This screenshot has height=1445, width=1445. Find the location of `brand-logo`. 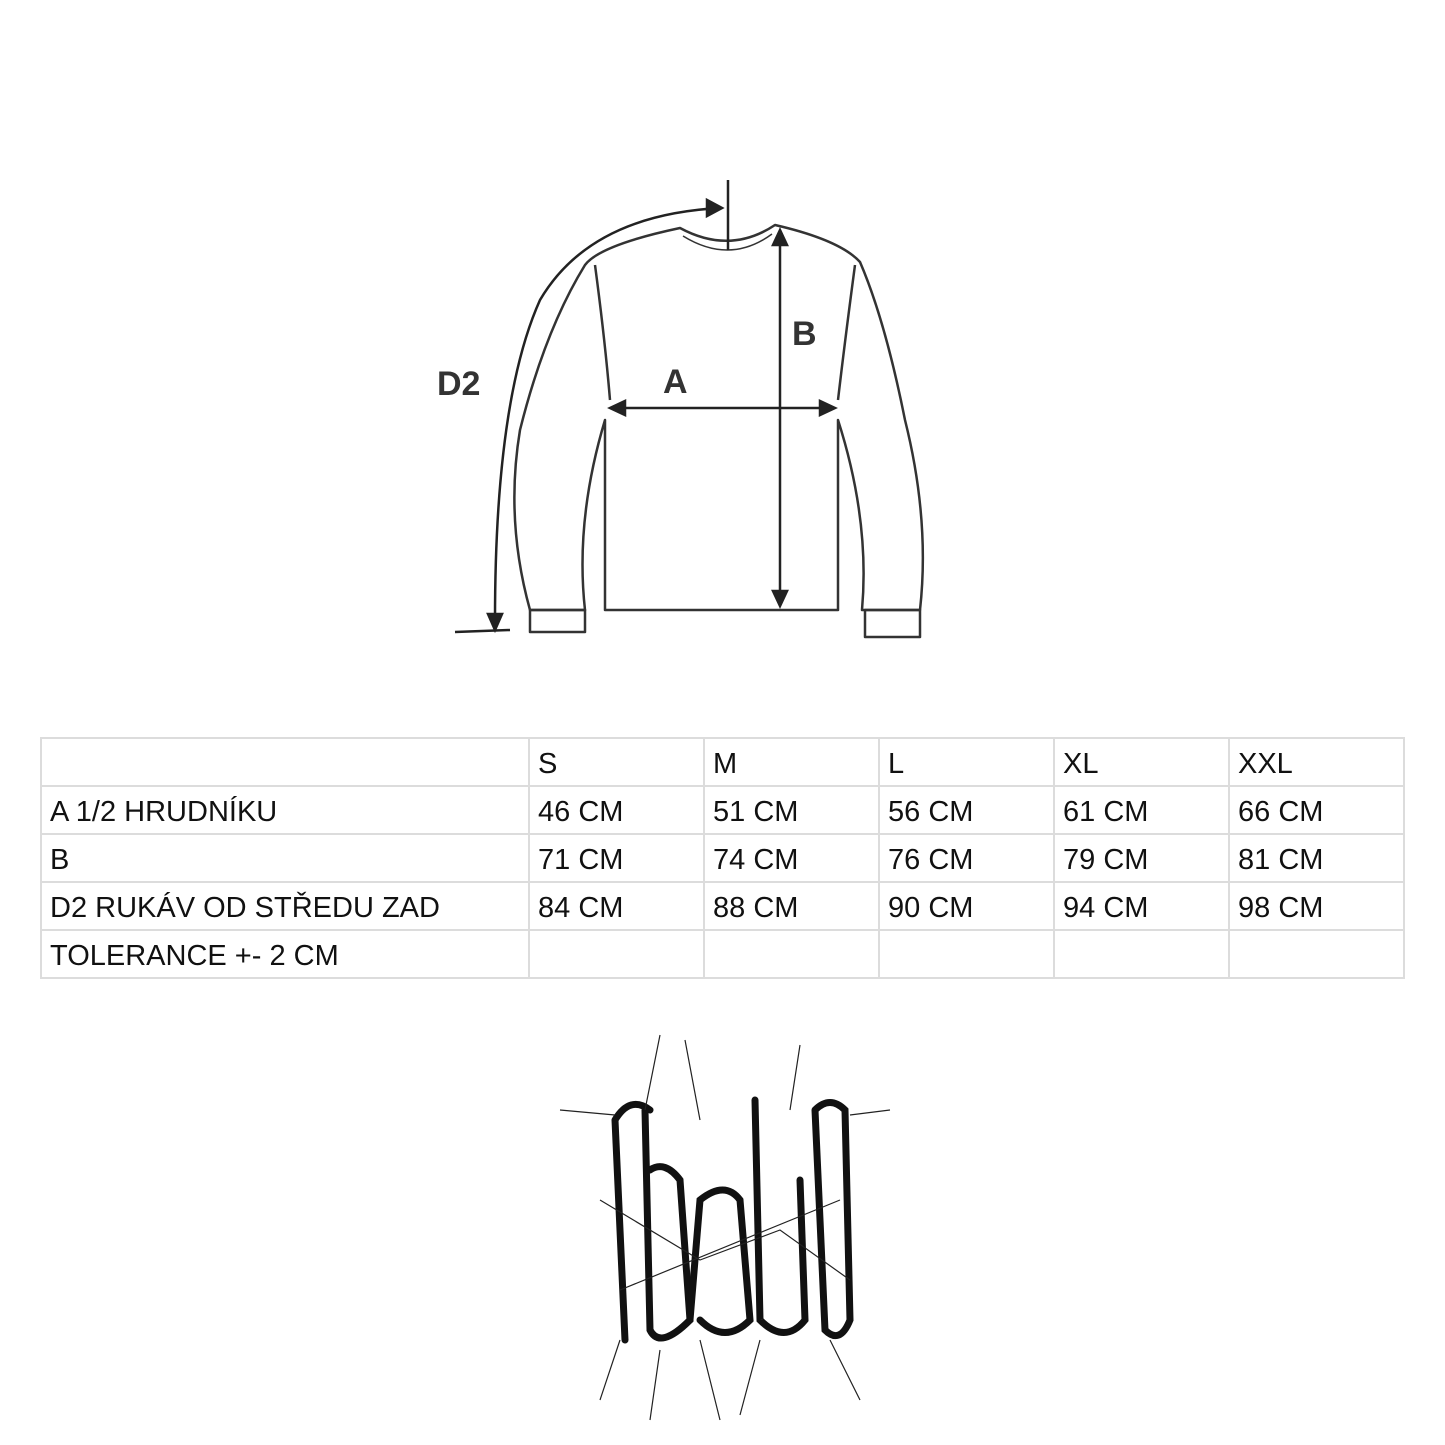

brand-logo is located at coordinates (725, 1227).